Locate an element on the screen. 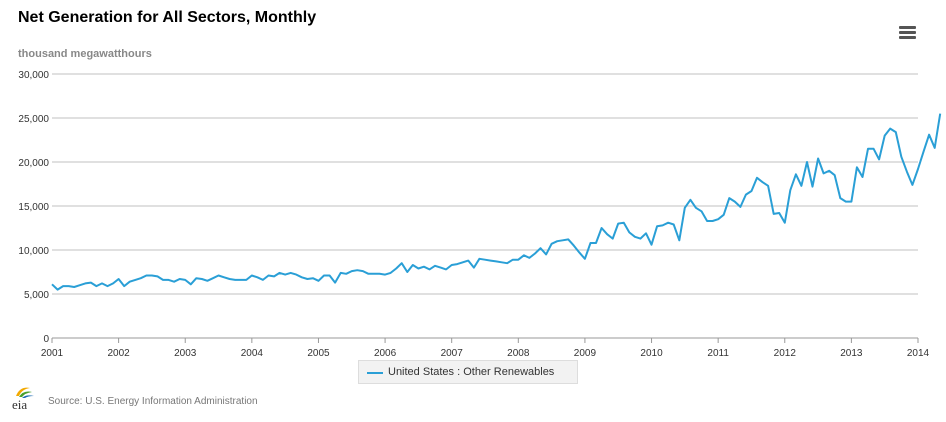 Image resolution: width=946 pixels, height=422 pixels. eia-logo-icon: eia is located at coordinates (23, 399).